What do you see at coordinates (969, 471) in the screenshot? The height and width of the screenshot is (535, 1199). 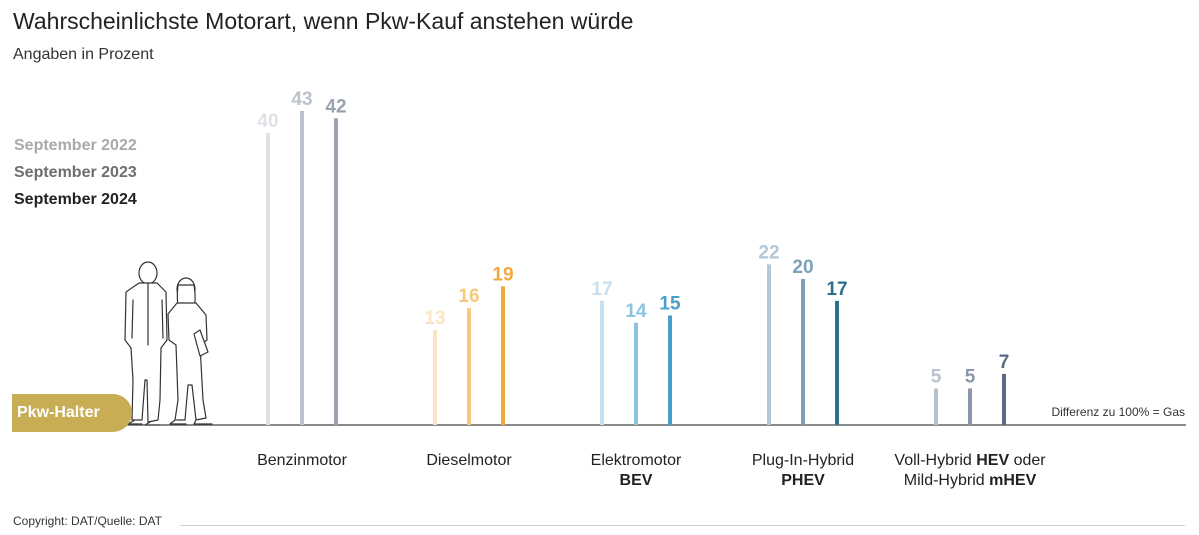 I see `category-label-hev: Voll-Hybrid HEV oder Mild-Hybrid mHEV` at bounding box center [969, 471].